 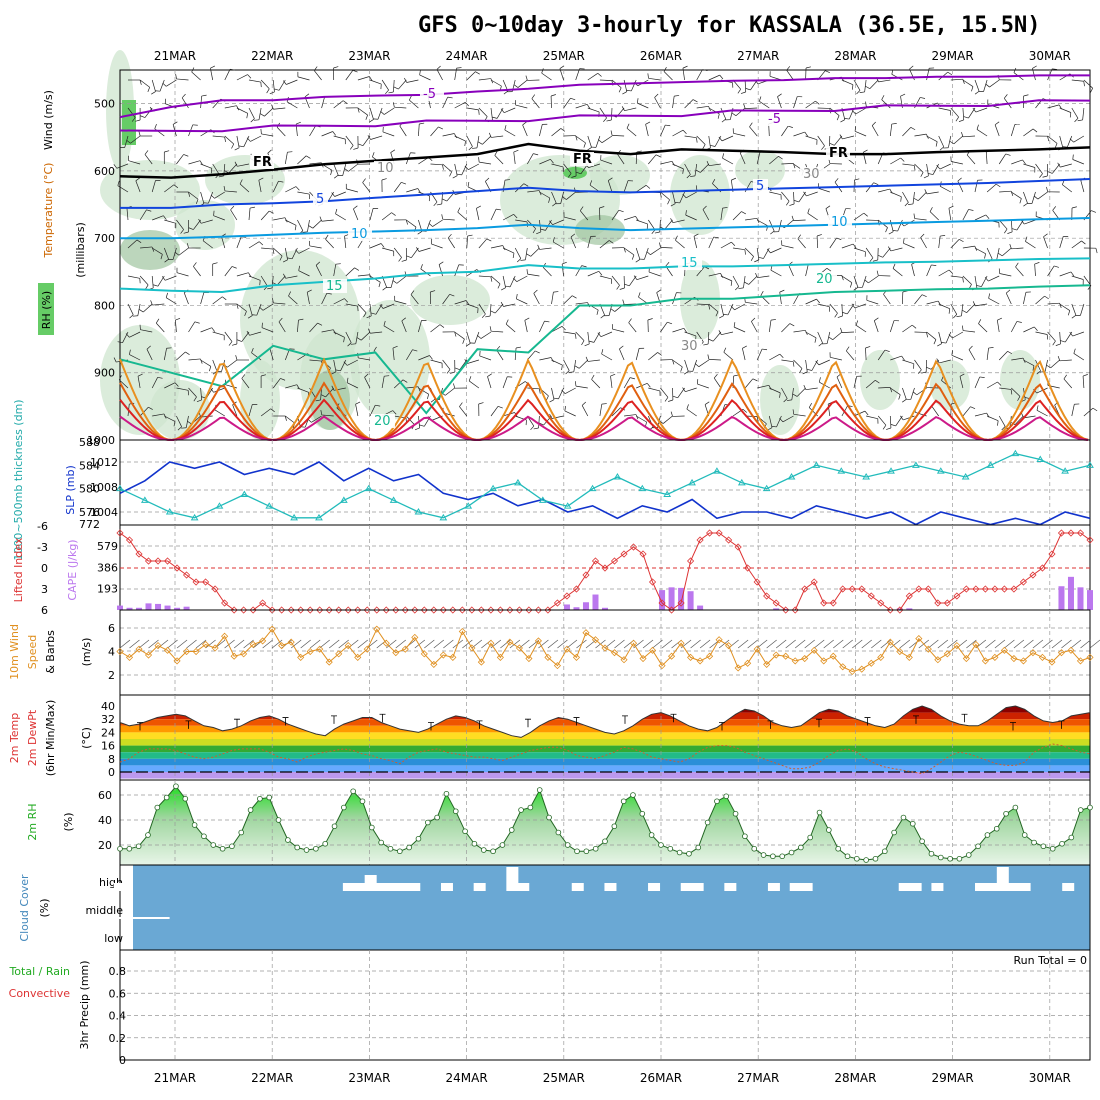 I want to click on contour-label: 5, so click(x=760, y=186).